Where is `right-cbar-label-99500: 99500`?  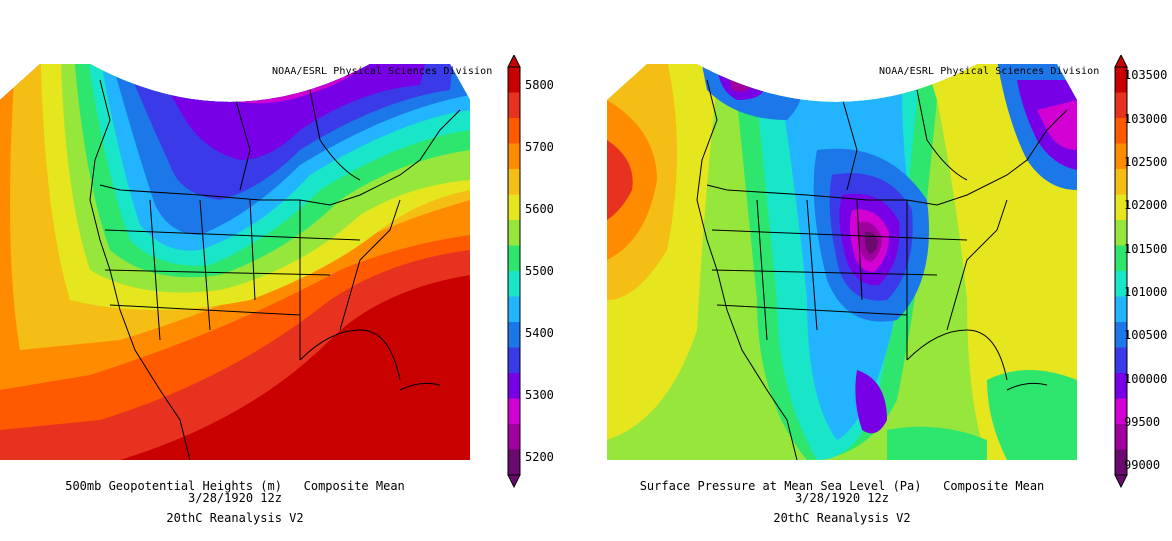
right-cbar-label-99500: 99500 is located at coordinates (1142, 422).